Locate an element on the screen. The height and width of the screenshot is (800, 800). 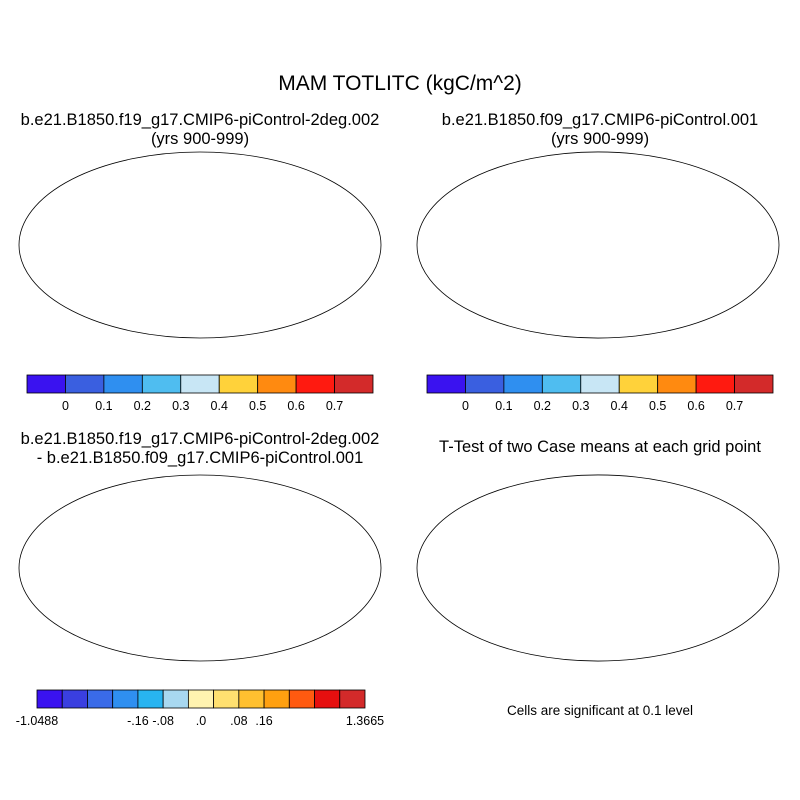
panel-1-map is located at coordinates (200, 245).